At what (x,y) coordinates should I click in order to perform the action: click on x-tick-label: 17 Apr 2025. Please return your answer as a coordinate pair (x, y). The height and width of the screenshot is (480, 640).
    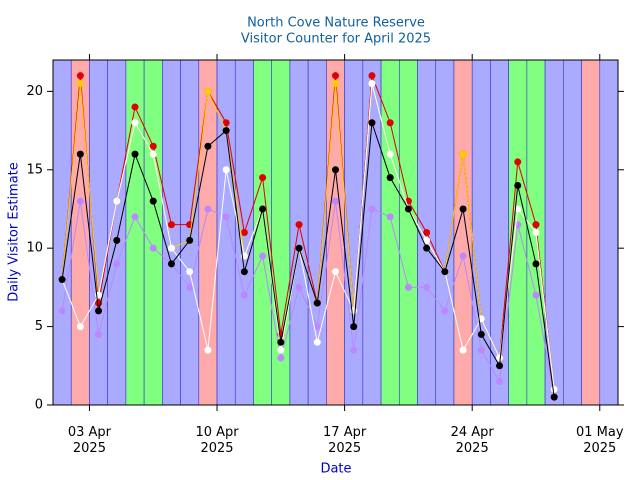
    Looking at the image, I should click on (345, 440).